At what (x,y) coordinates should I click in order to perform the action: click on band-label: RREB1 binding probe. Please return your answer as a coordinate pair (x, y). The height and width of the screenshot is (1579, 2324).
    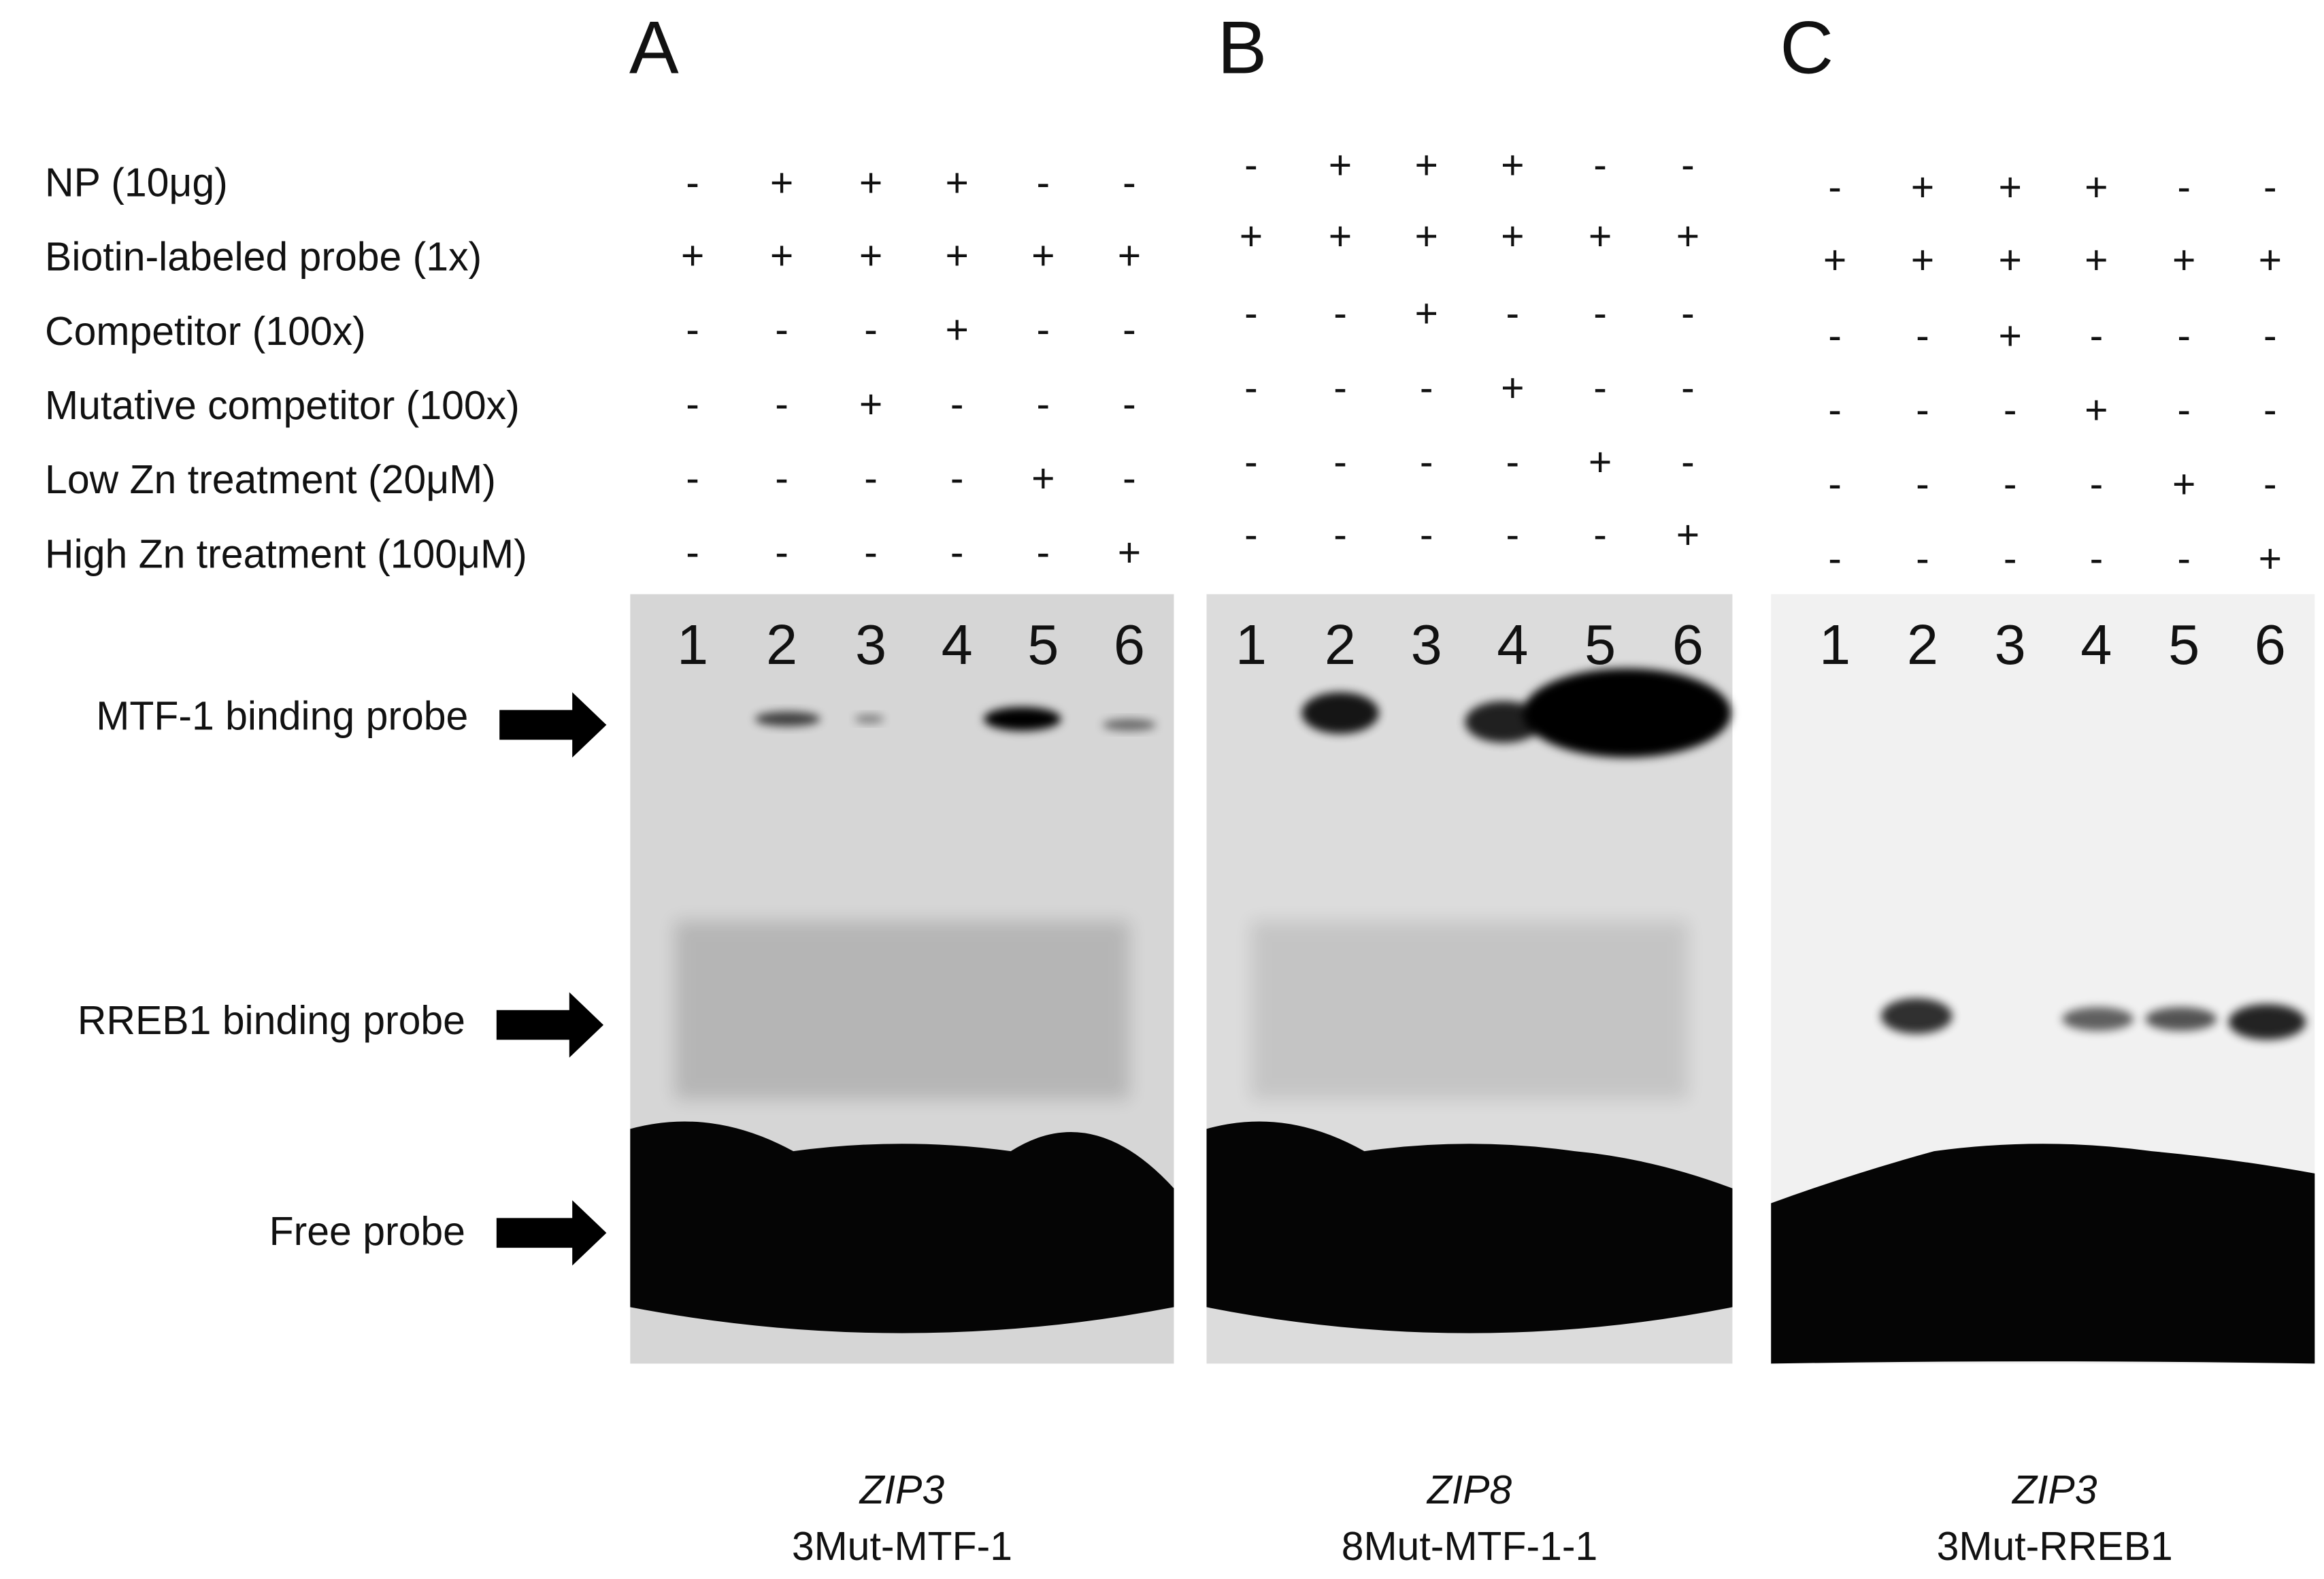
    Looking at the image, I should click on (271, 1021).